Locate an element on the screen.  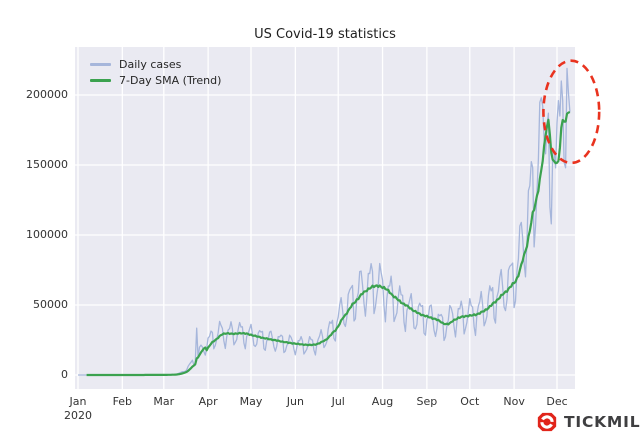
brand-logo: TICKMILL is located at coordinates (588, 422).